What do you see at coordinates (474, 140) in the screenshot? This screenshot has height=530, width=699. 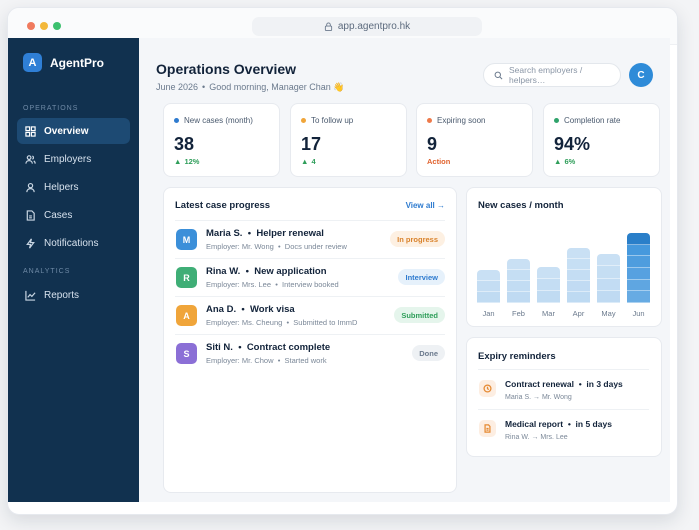 I see `stat-card-expiring: Expiring soon 9 Action` at bounding box center [474, 140].